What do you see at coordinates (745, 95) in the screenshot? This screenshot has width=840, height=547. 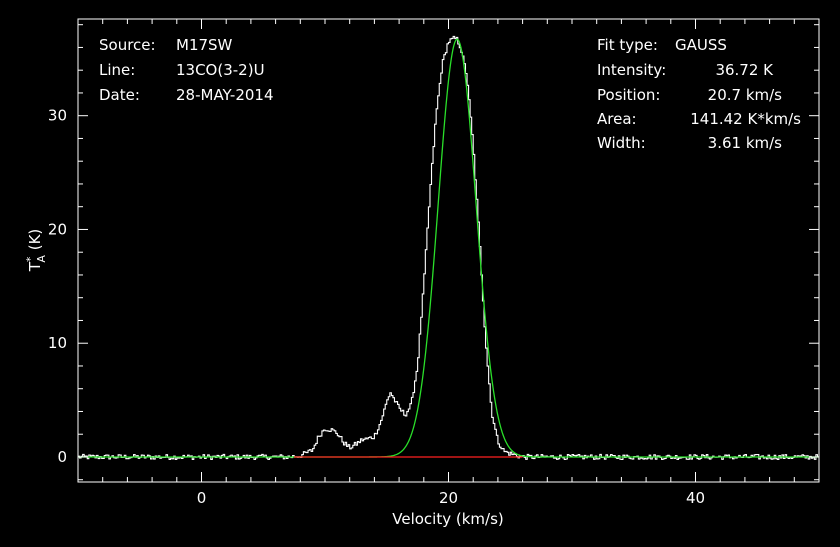 I see `info-position-value: 20.7 km/s` at bounding box center [745, 95].